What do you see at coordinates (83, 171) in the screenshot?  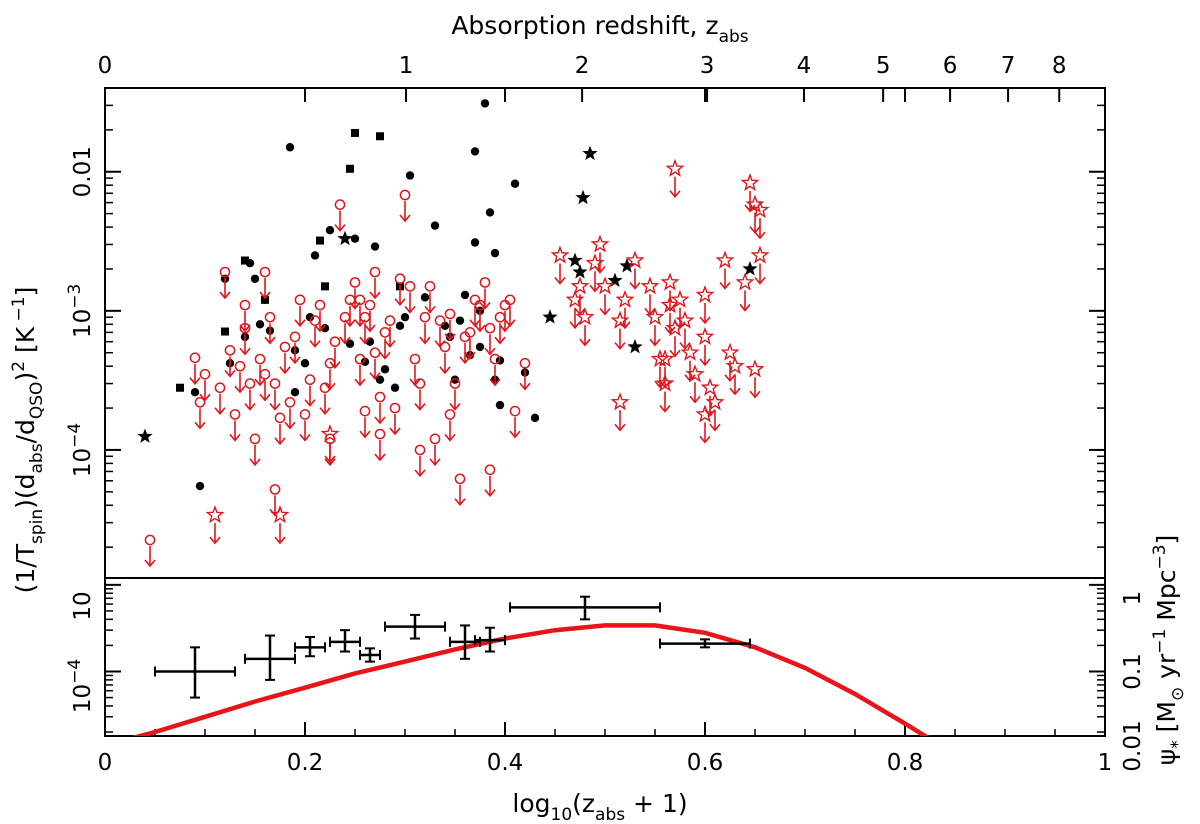 I see `y-tick-label: 0.01` at bounding box center [83, 171].